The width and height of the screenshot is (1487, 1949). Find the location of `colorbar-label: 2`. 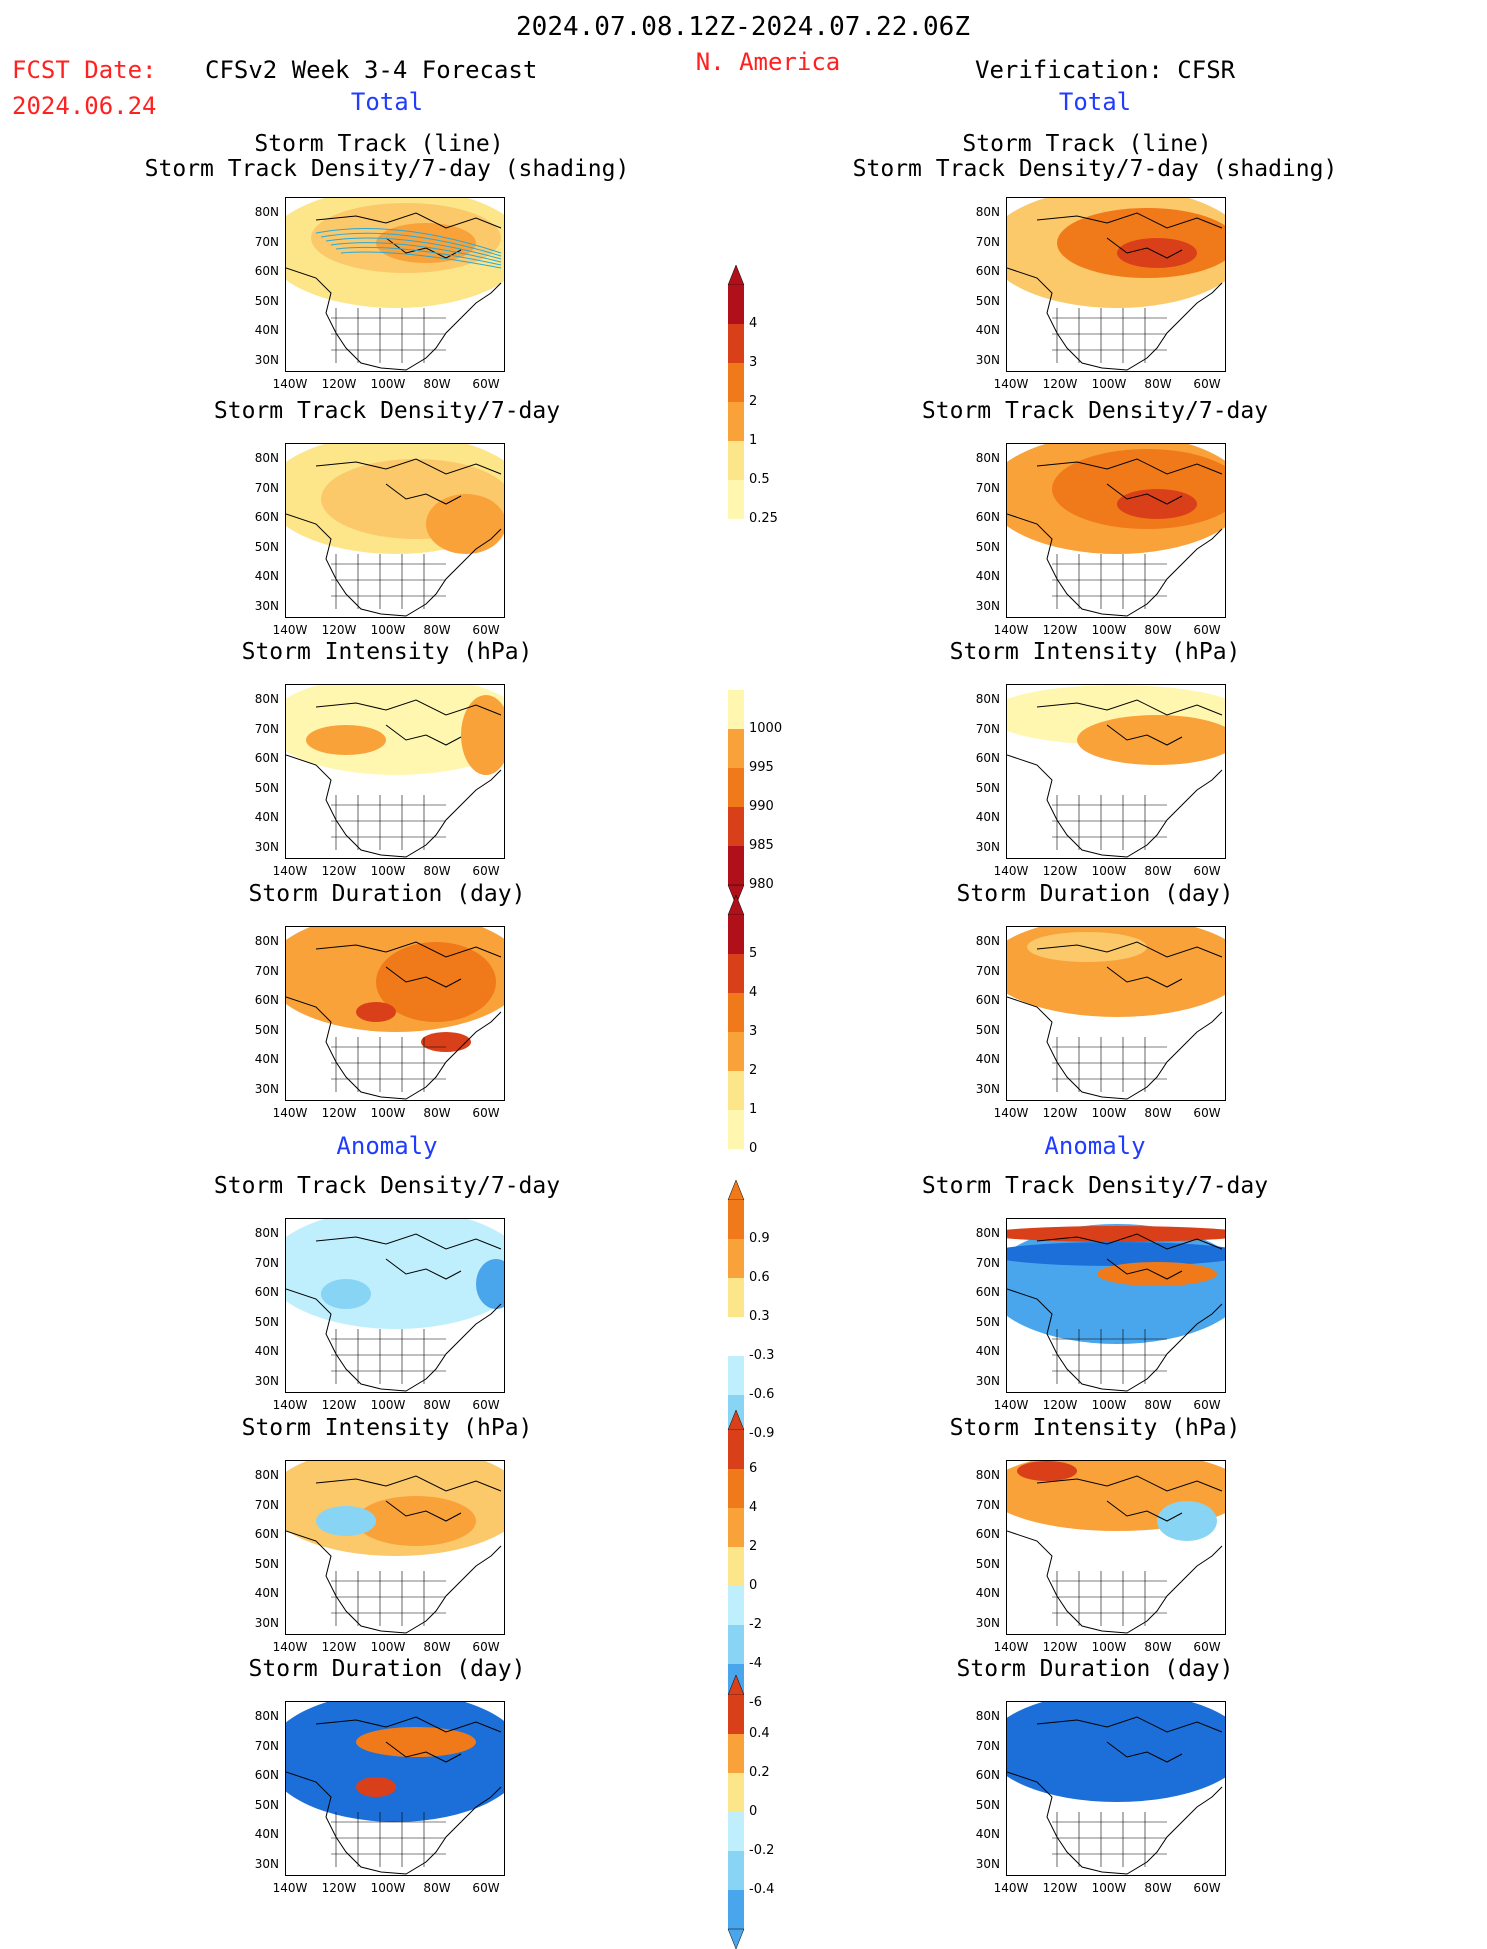

colorbar-label: 2 is located at coordinates (753, 1070).